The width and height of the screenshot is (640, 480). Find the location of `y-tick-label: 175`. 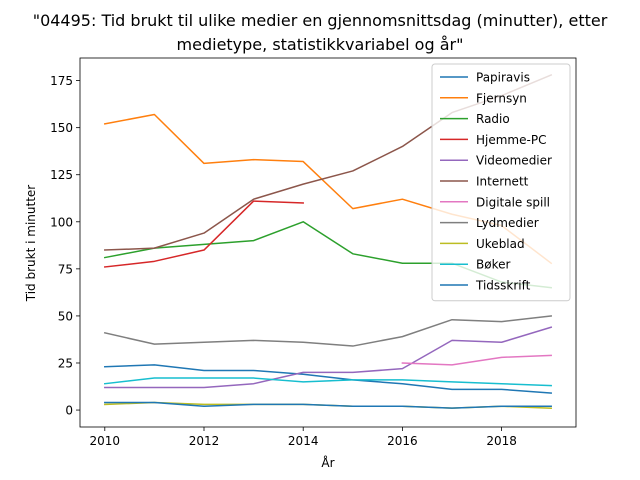

y-tick-label: 175 is located at coordinates (61, 81).